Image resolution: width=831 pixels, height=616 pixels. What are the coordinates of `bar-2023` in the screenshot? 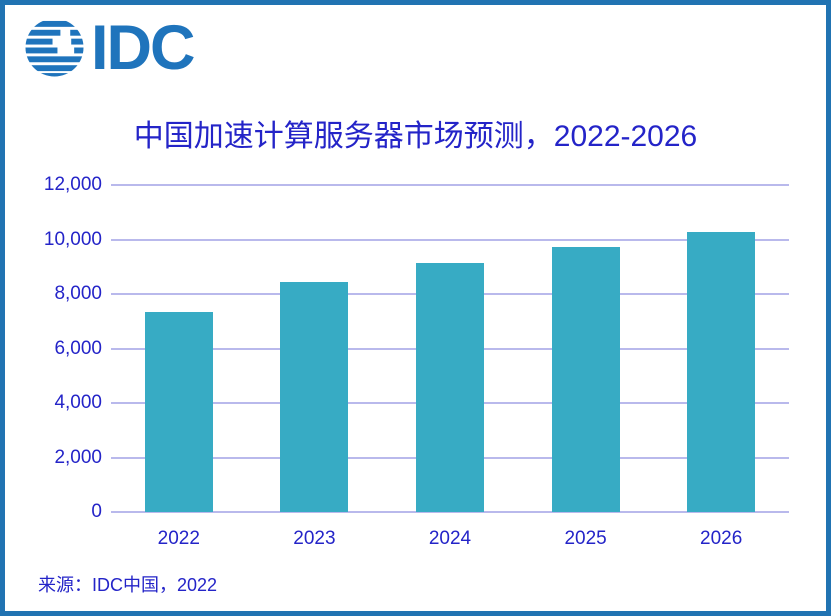 It's located at (314, 397).